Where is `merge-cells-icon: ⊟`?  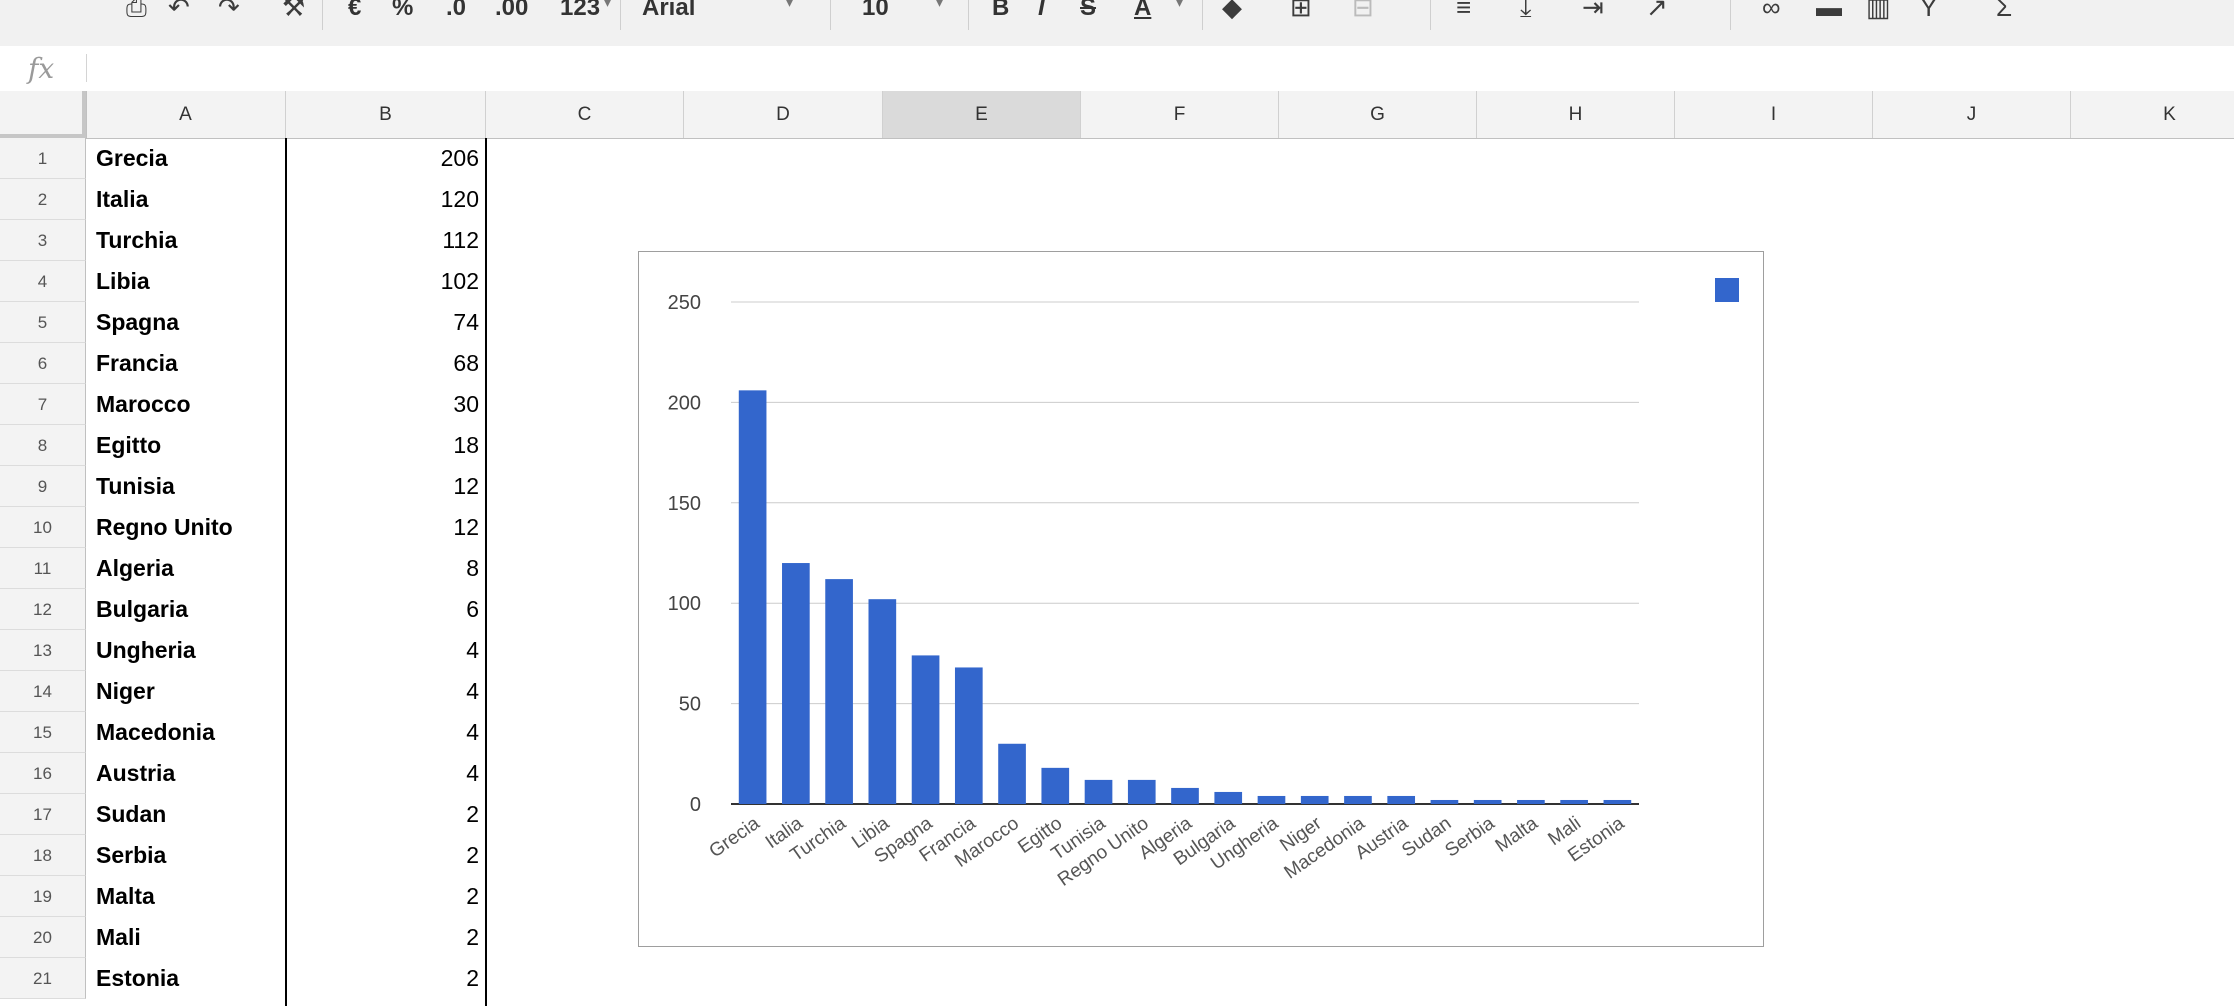
merge-cells-icon: ⊟ is located at coordinates (1363, 11).